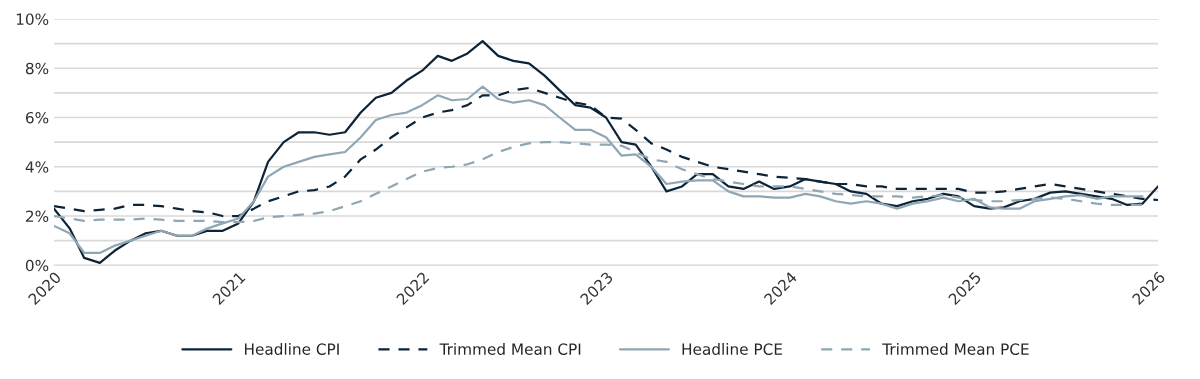 The image size is (1200, 379). I want to click on legend-label: Trimmed Mean CPI, so click(510, 349).